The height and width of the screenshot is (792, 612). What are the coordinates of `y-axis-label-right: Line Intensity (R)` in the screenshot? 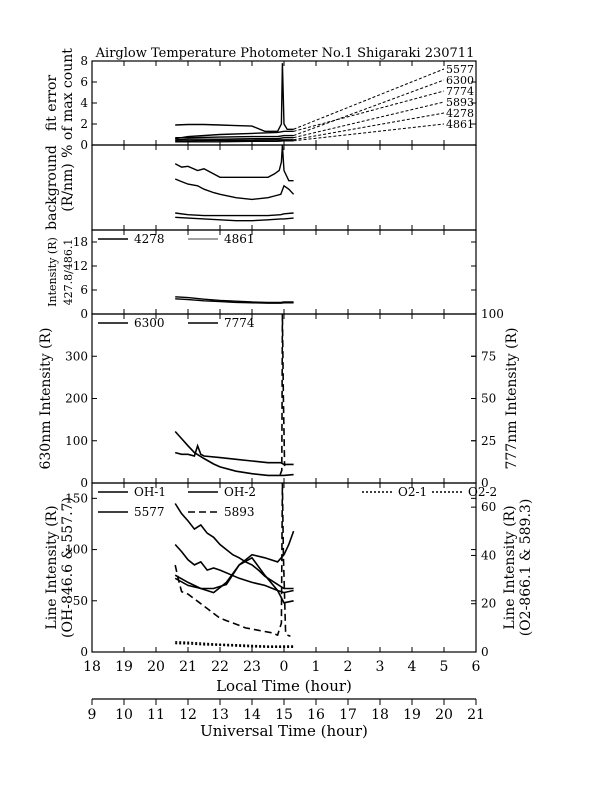 It's located at (510, 567).